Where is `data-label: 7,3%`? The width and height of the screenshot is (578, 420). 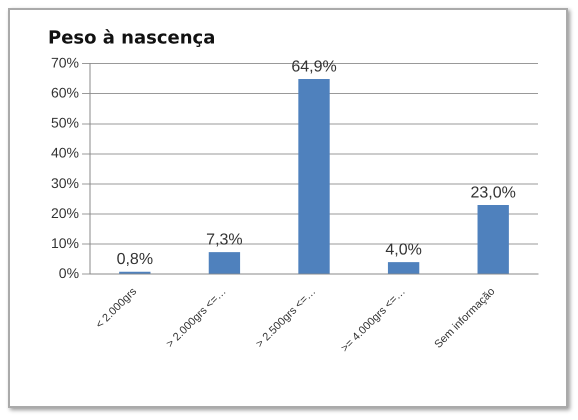 data-label: 7,3% is located at coordinates (224, 240).